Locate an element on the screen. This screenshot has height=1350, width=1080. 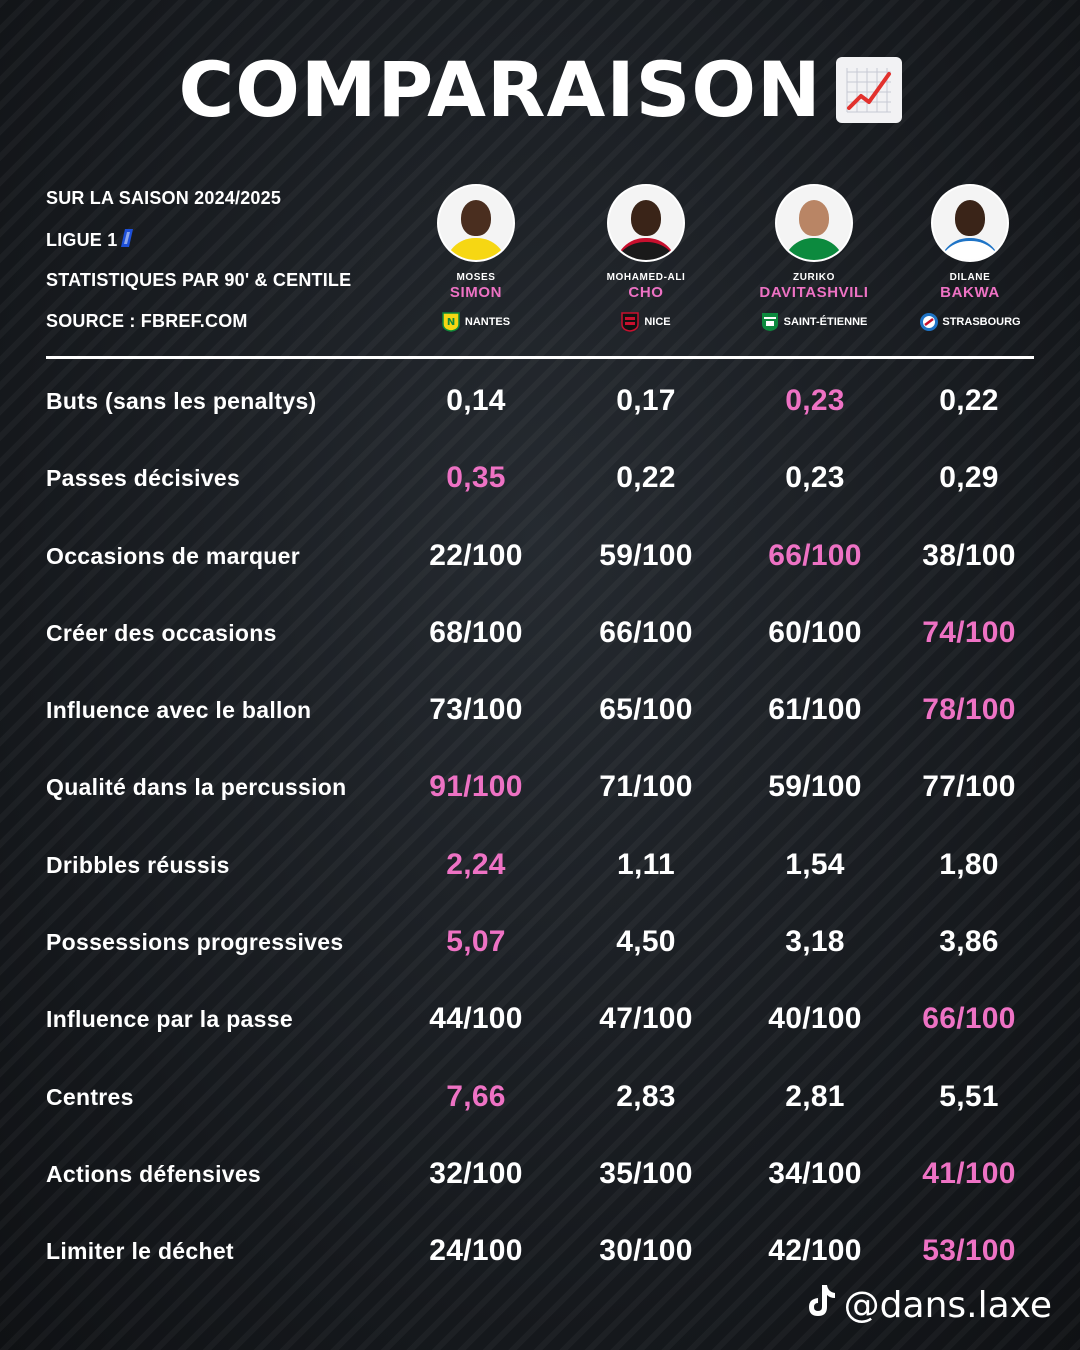
stat-value: 2,81 is located at coordinates (815, 1096).